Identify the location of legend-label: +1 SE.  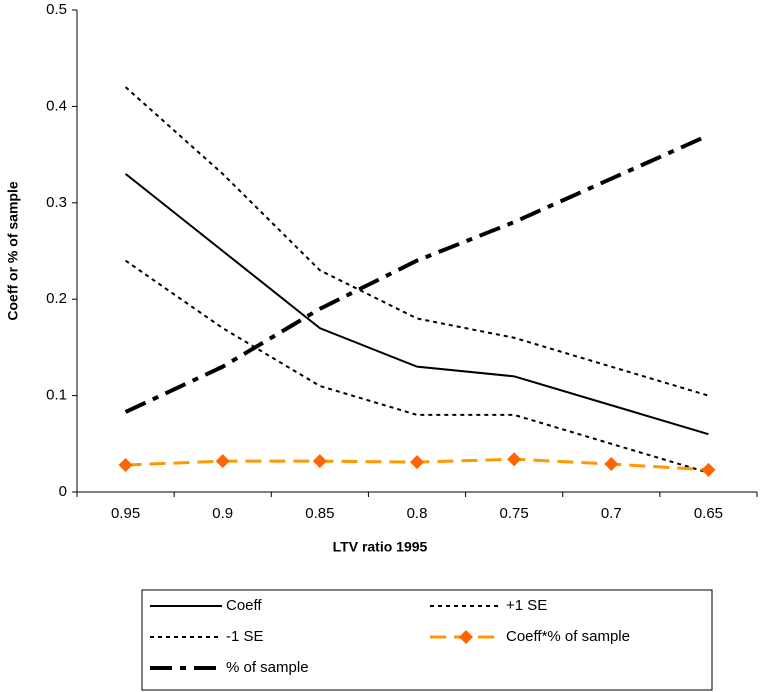
(526, 605).